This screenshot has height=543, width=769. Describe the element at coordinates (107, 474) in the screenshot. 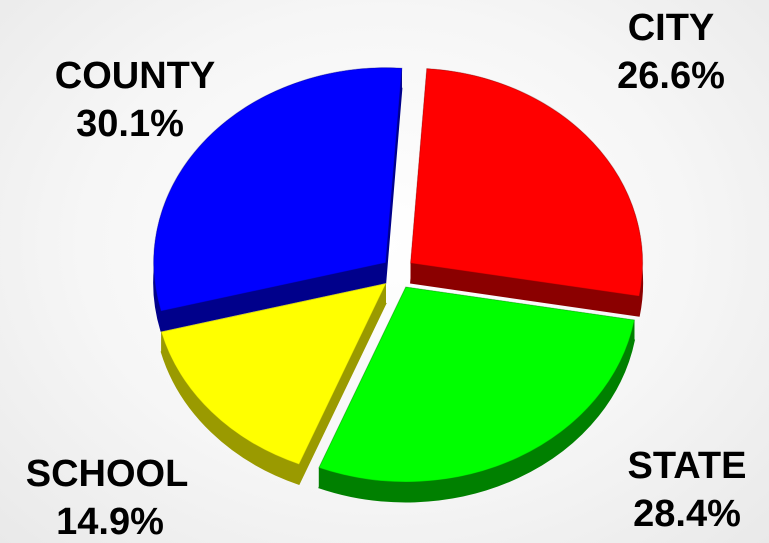

I see `slice-label-school-name: SCHOOL` at that location.